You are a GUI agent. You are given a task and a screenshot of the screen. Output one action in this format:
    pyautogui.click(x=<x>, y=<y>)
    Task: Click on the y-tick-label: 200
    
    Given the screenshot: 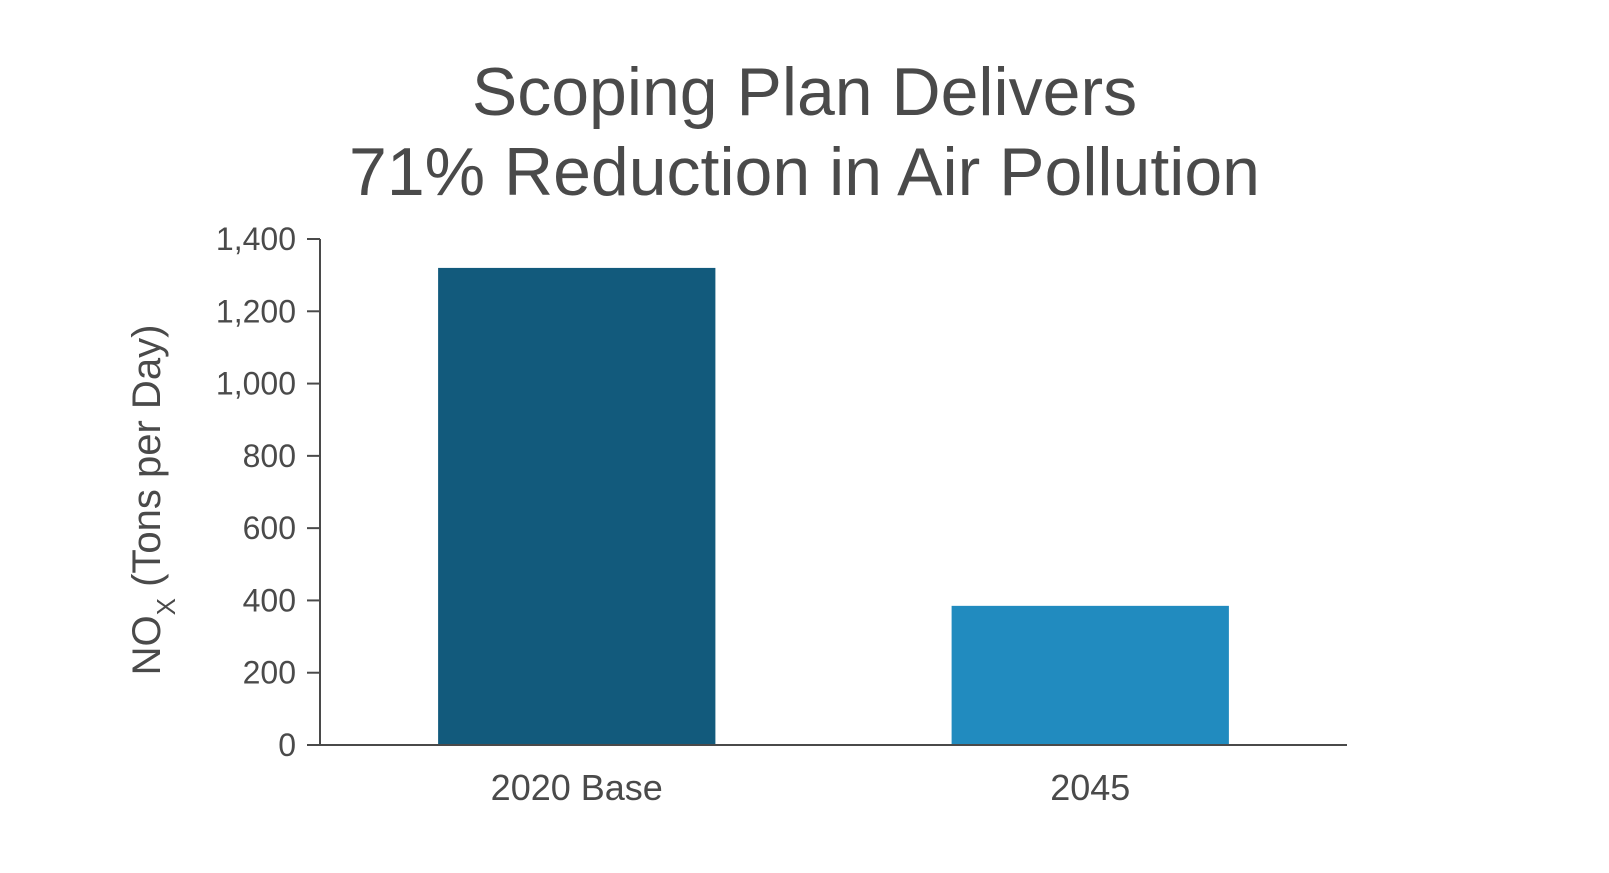 What is the action you would take?
    pyautogui.click(x=269, y=673)
    